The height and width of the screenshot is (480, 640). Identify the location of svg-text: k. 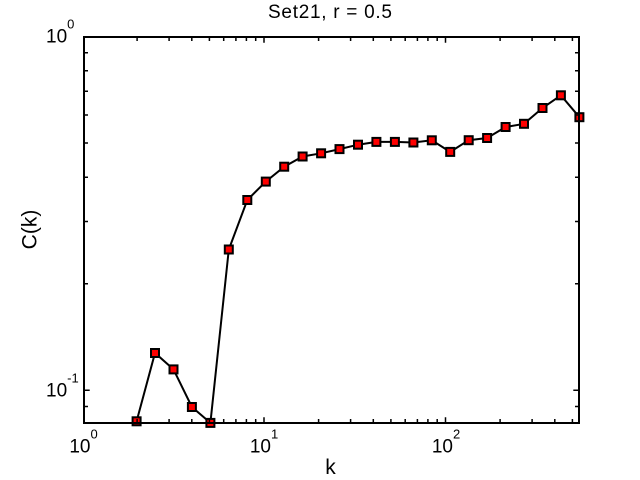
(330, 467).